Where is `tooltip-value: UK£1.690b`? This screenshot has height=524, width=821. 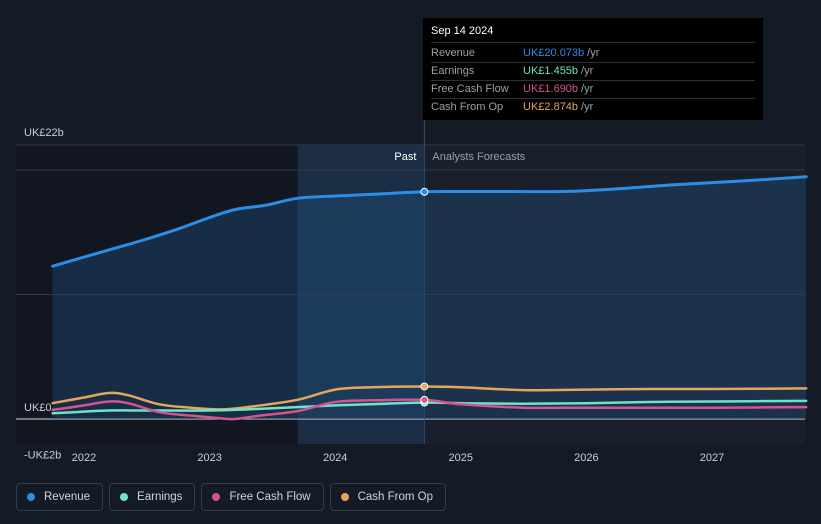
tooltip-value: UK£1.690b is located at coordinates (551, 89).